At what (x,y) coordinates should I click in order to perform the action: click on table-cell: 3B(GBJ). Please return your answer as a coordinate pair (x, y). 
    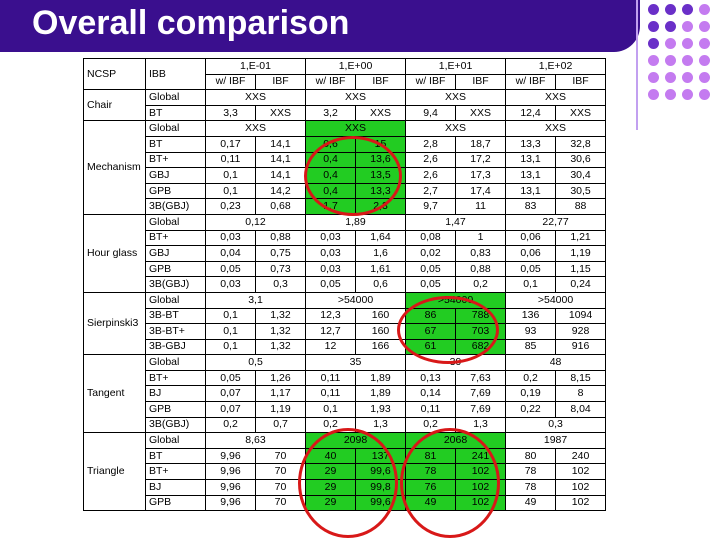
    Looking at the image, I should click on (175, 425).